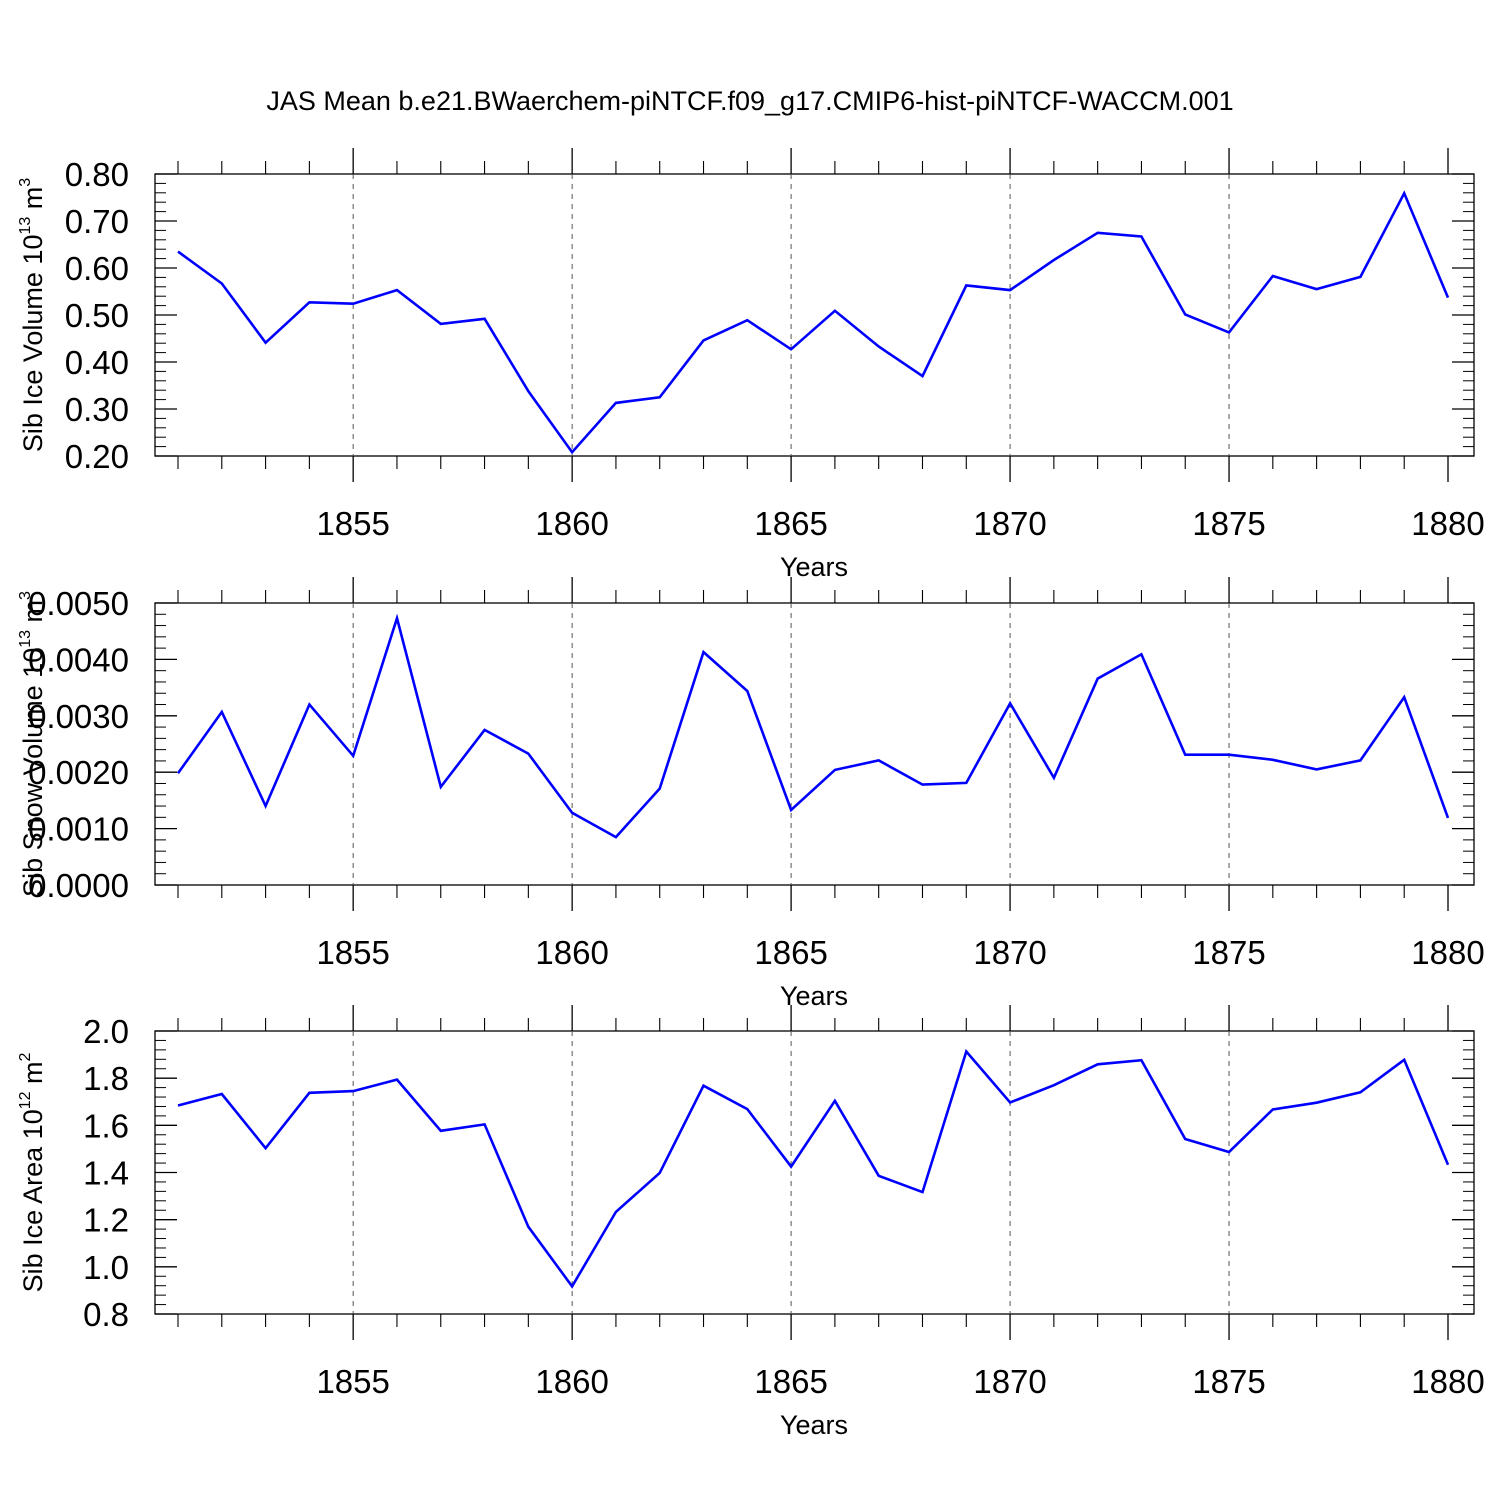 The image size is (1500, 1500). Describe the element at coordinates (78, 772) in the screenshot. I see `y-tick-label: 0.0020` at that location.